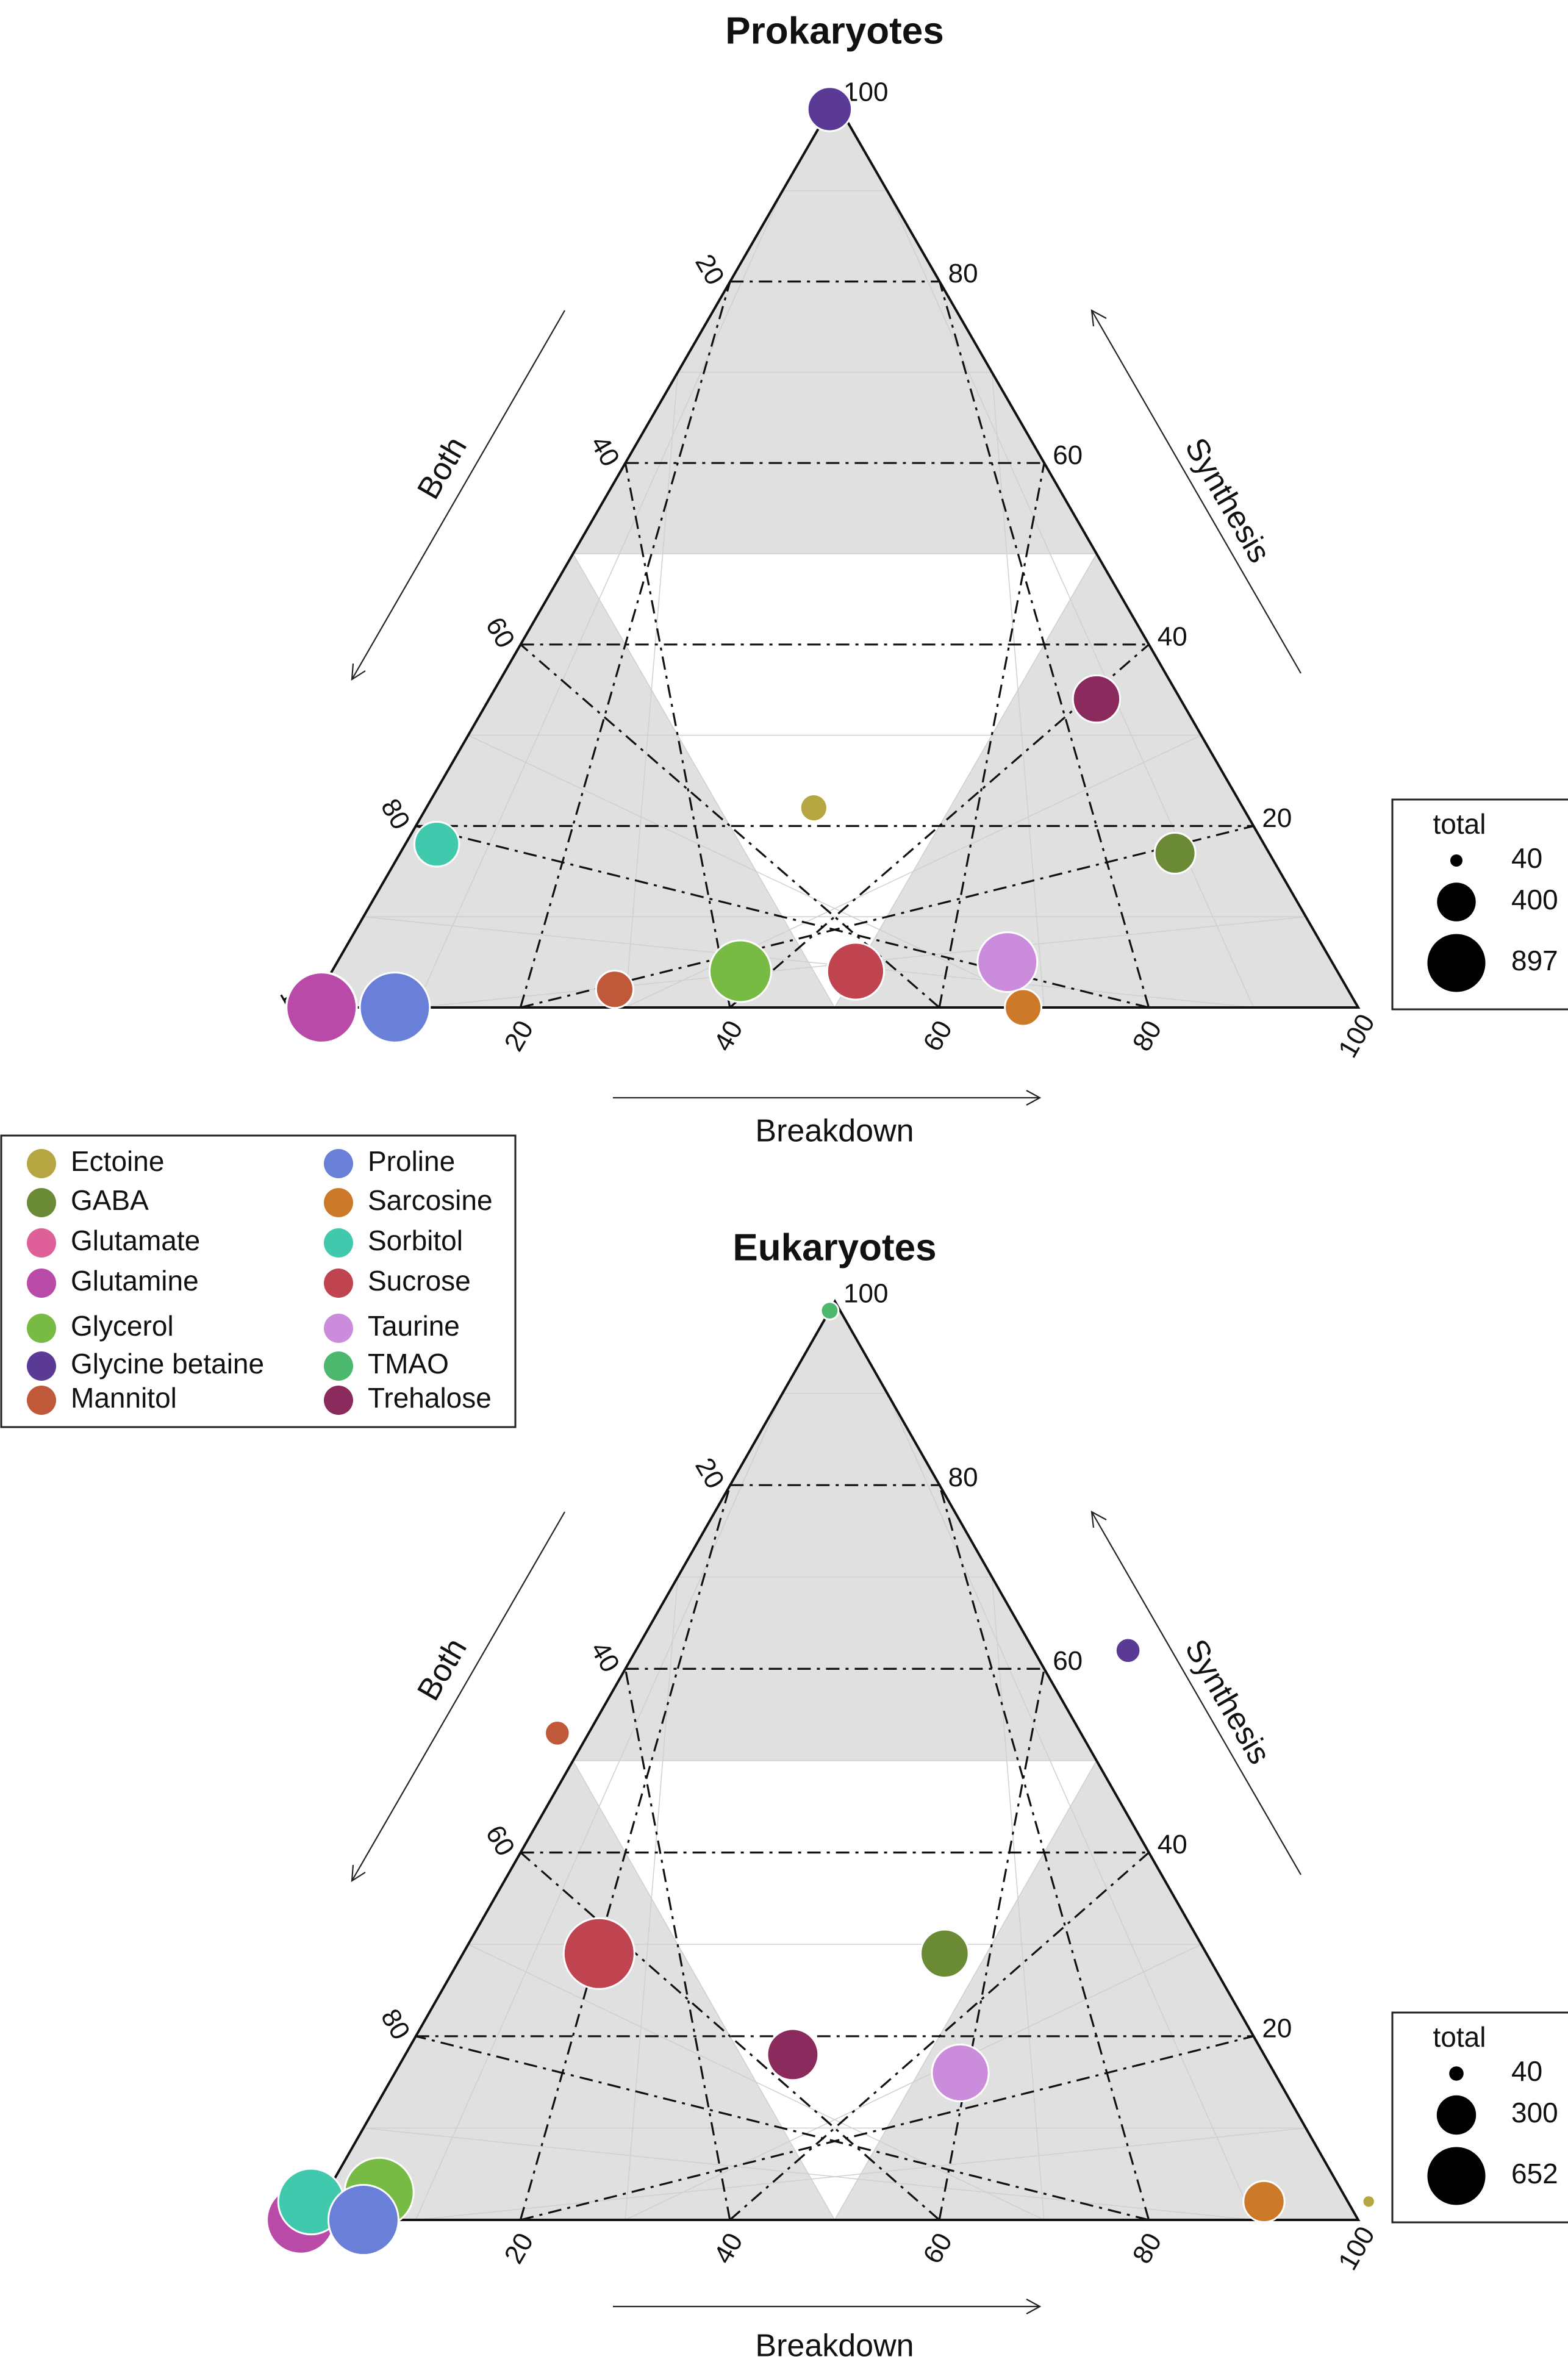 The height and width of the screenshot is (2362, 1568). What do you see at coordinates (1479, 904) in the screenshot?
I see `size-legend: total 40 400 897` at bounding box center [1479, 904].